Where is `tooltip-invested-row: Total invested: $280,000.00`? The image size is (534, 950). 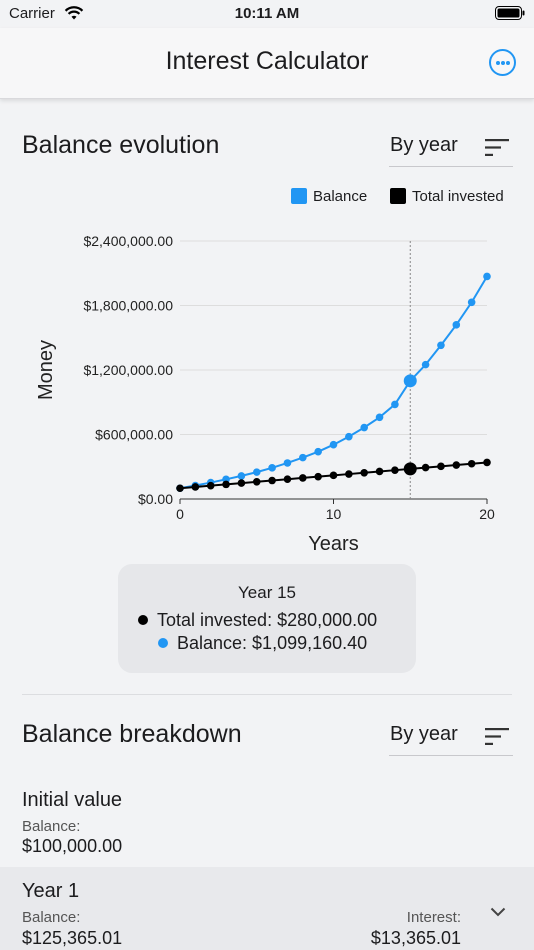
tooltip-invested-row: Total invested: $280,000.00 is located at coordinates (257, 620).